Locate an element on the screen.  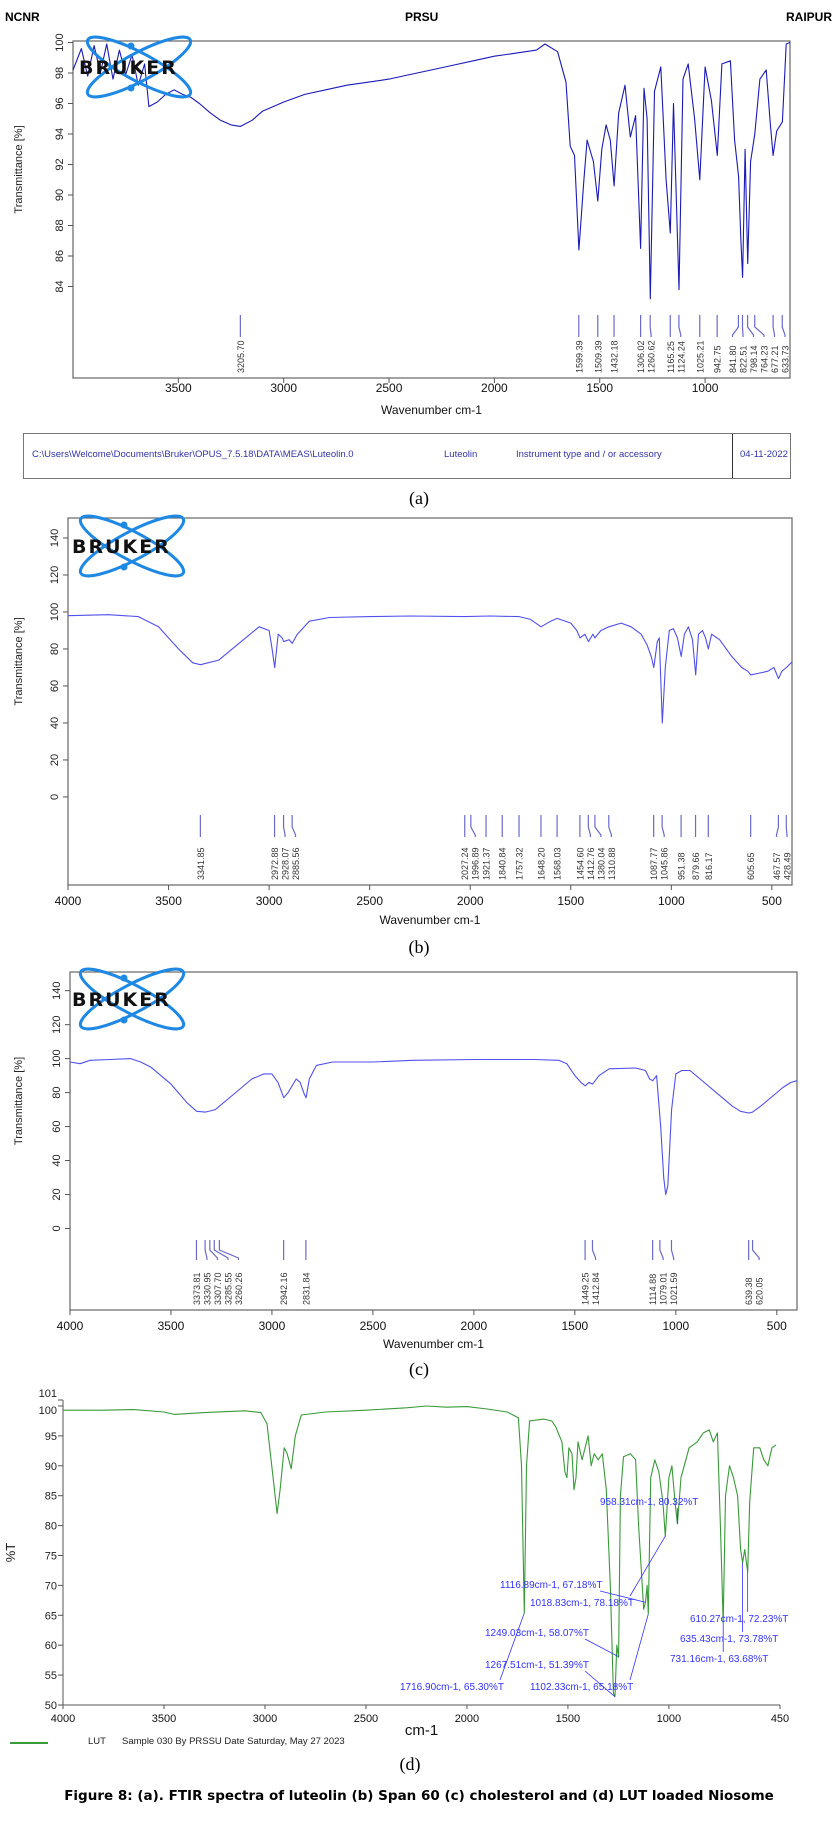
peak-label: 841.80 is located at coordinates (733, 359).